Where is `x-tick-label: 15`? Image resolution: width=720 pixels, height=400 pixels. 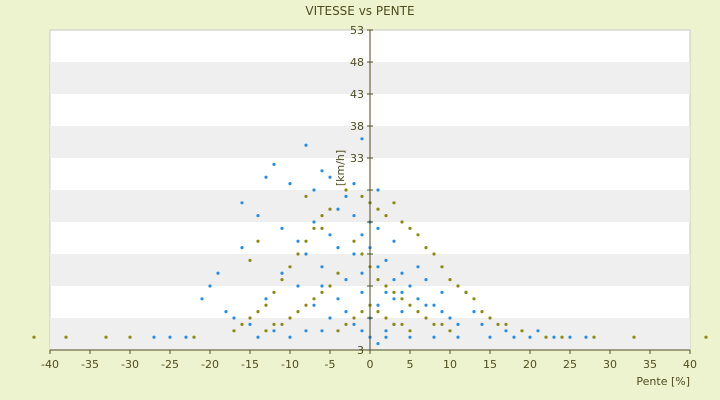
x-tick-label: 15 is located at coordinates (490, 364).